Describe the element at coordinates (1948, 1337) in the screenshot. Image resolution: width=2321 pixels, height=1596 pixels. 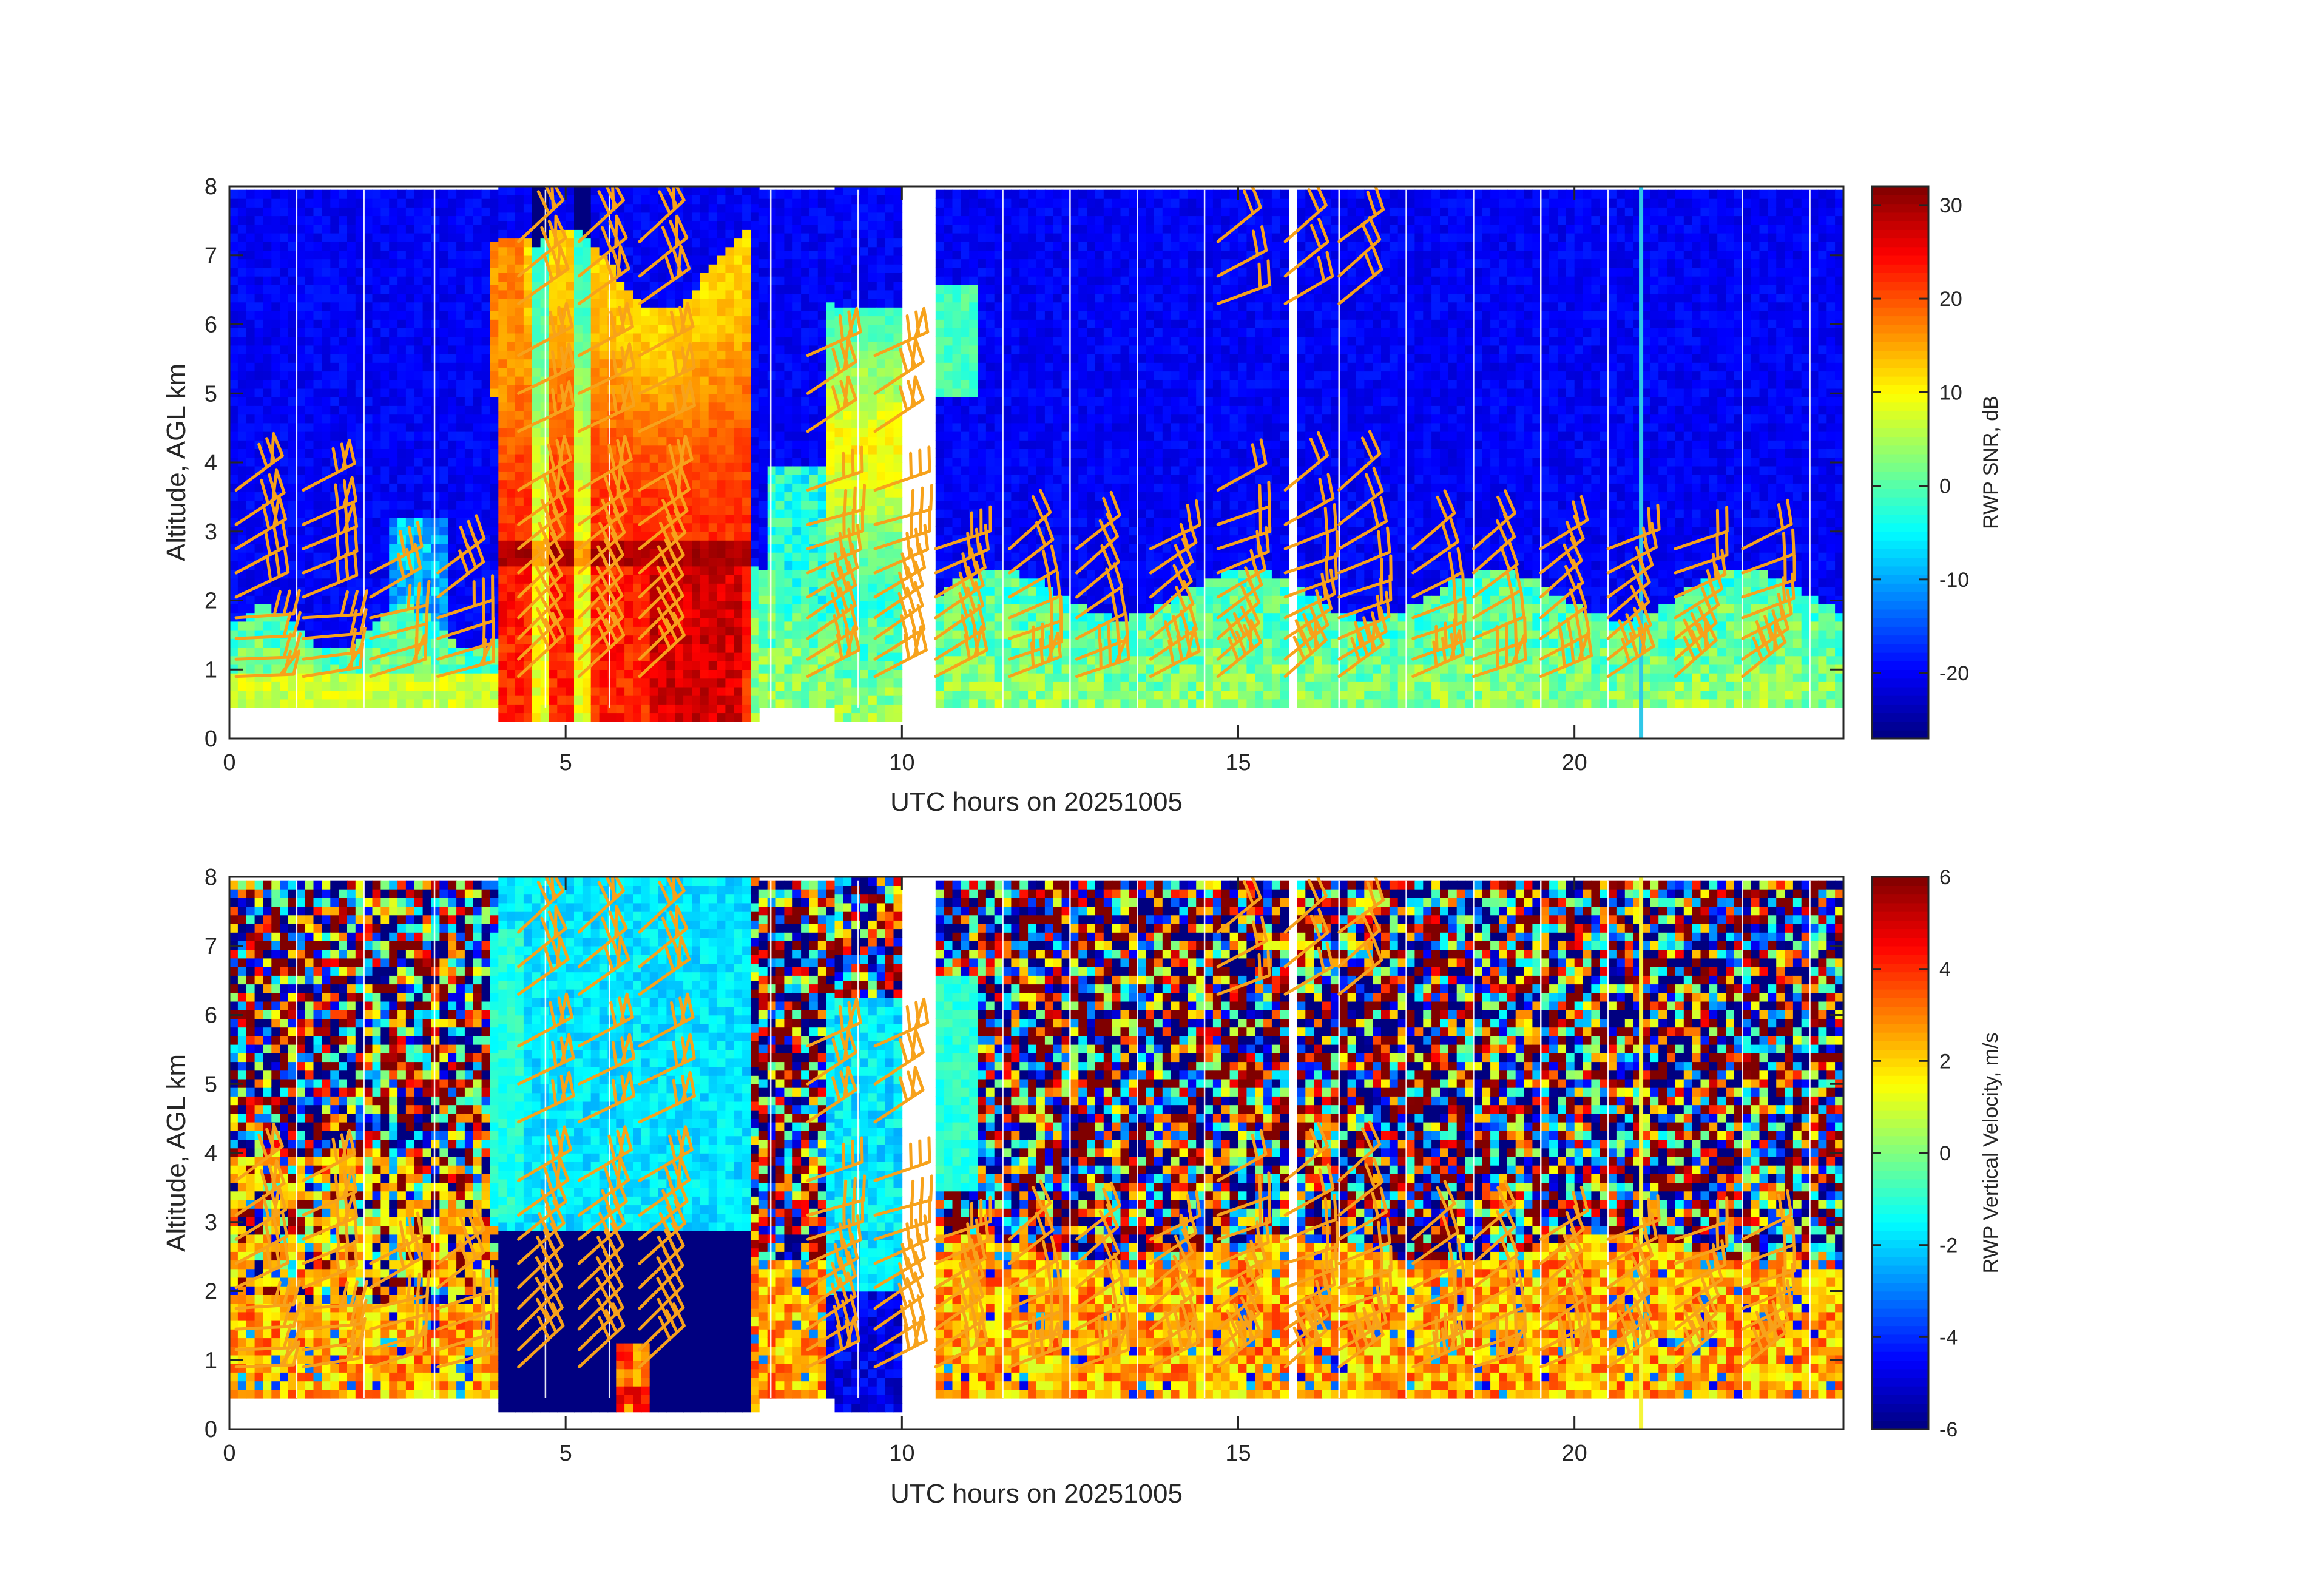
I see `colorbar-tick-label: -4` at that location.